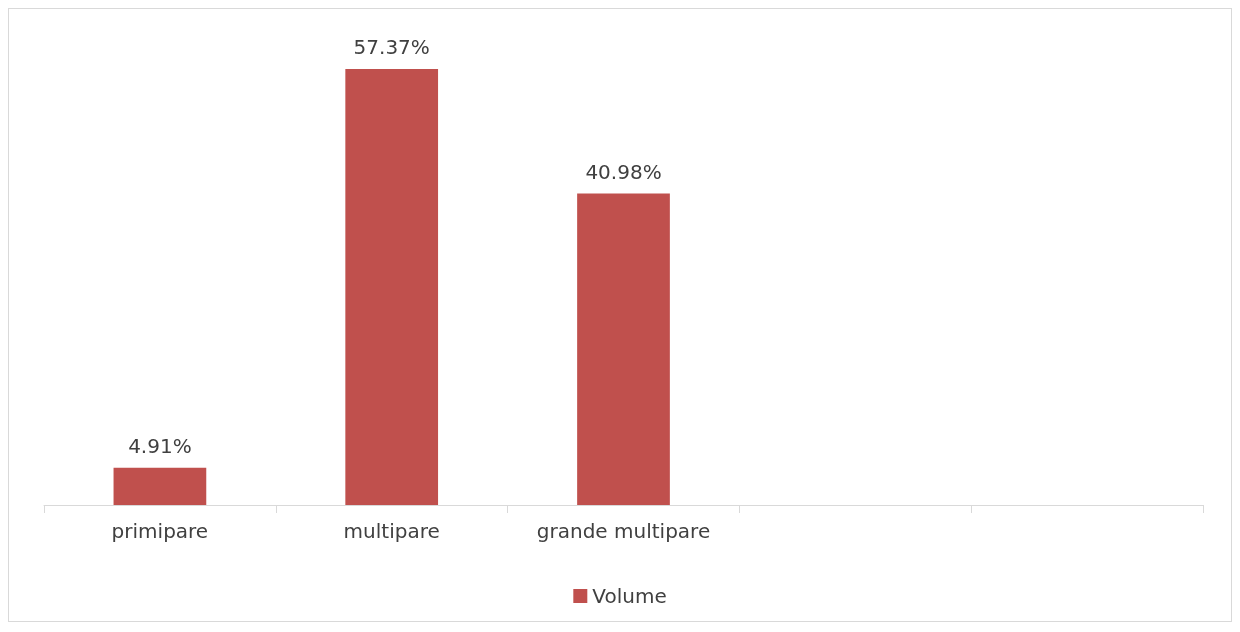  I want to click on data-label: 40.98%, so click(623, 171).